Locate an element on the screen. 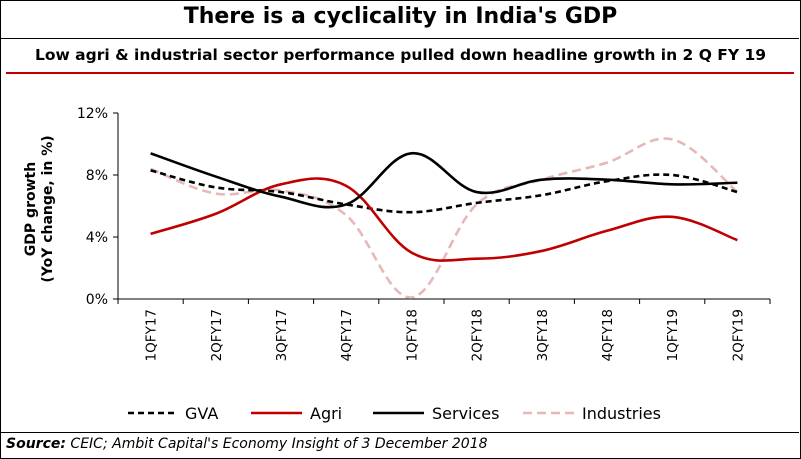 The height and width of the screenshot is (459, 801). x-tick-label: 1QFY18 is located at coordinates (412, 335).